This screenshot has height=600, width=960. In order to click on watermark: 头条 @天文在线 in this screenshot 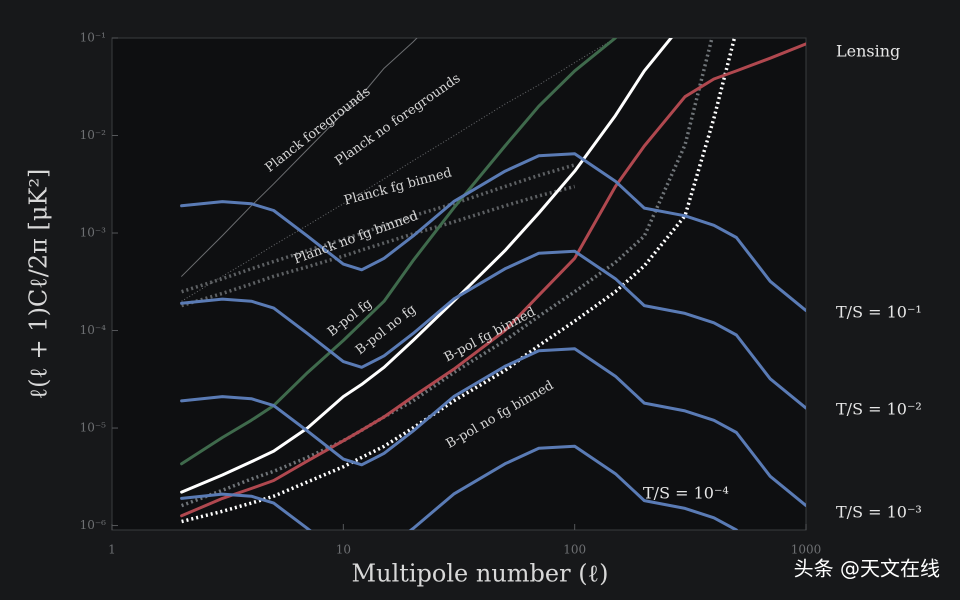, I will do `click(867, 569)`.